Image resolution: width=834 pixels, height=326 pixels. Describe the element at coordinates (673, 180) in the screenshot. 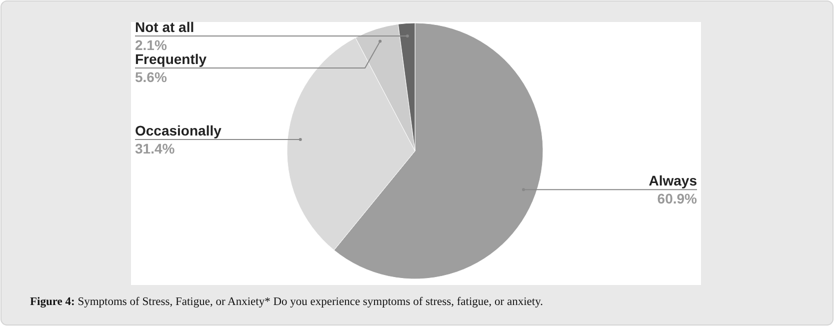

I see `slice-label: Always` at that location.